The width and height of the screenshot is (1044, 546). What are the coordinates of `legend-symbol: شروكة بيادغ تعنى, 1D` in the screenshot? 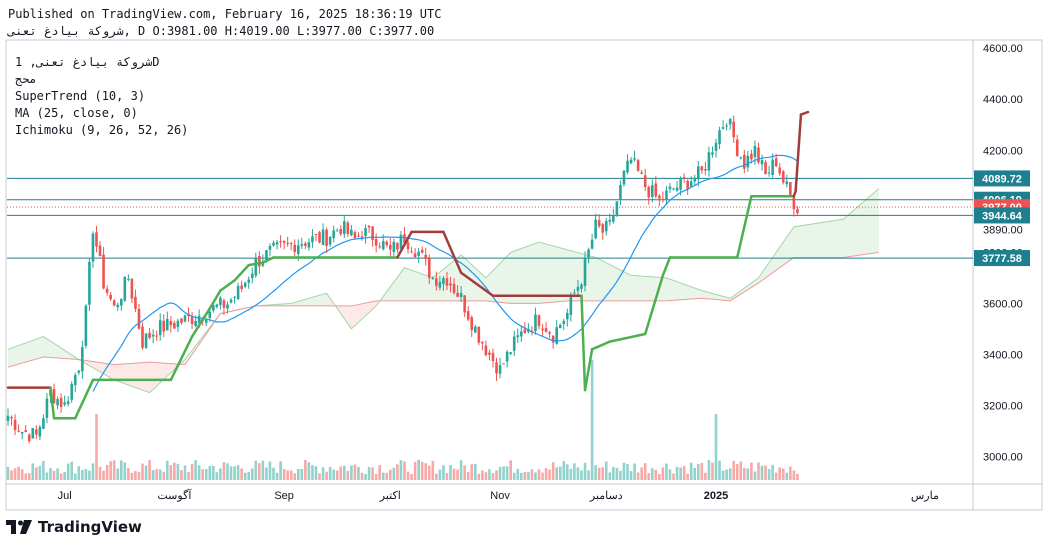 It's located at (87, 62).